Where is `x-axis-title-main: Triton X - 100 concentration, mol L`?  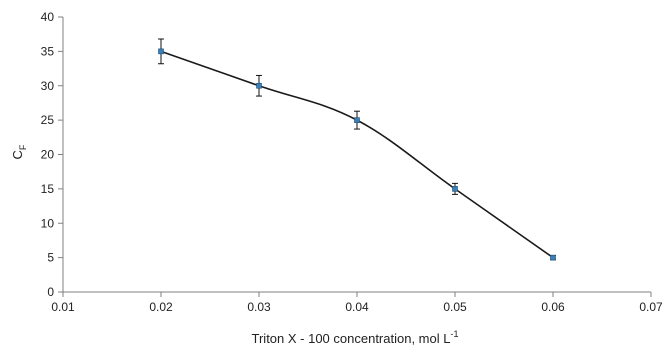
x-axis-title-main: Triton X - 100 concentration, mol L is located at coordinates (351, 338).